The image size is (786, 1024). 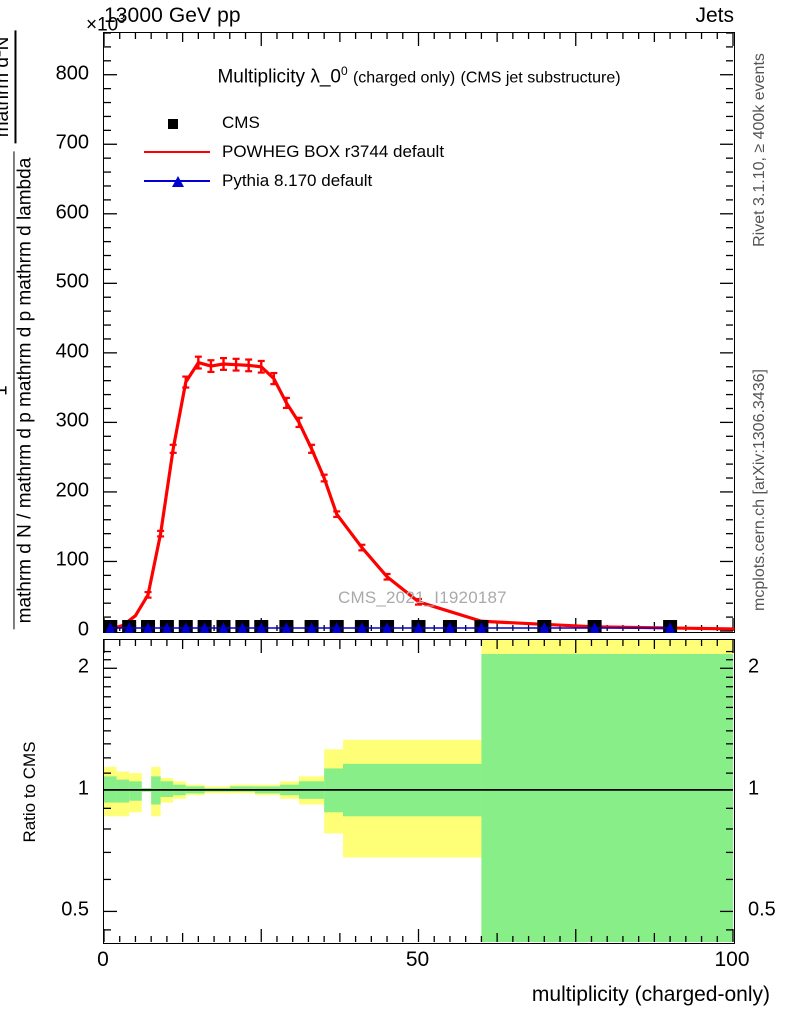 What do you see at coordinates (390, 627) in the screenshot?
I see `pythia-data-markers` at bounding box center [390, 627].